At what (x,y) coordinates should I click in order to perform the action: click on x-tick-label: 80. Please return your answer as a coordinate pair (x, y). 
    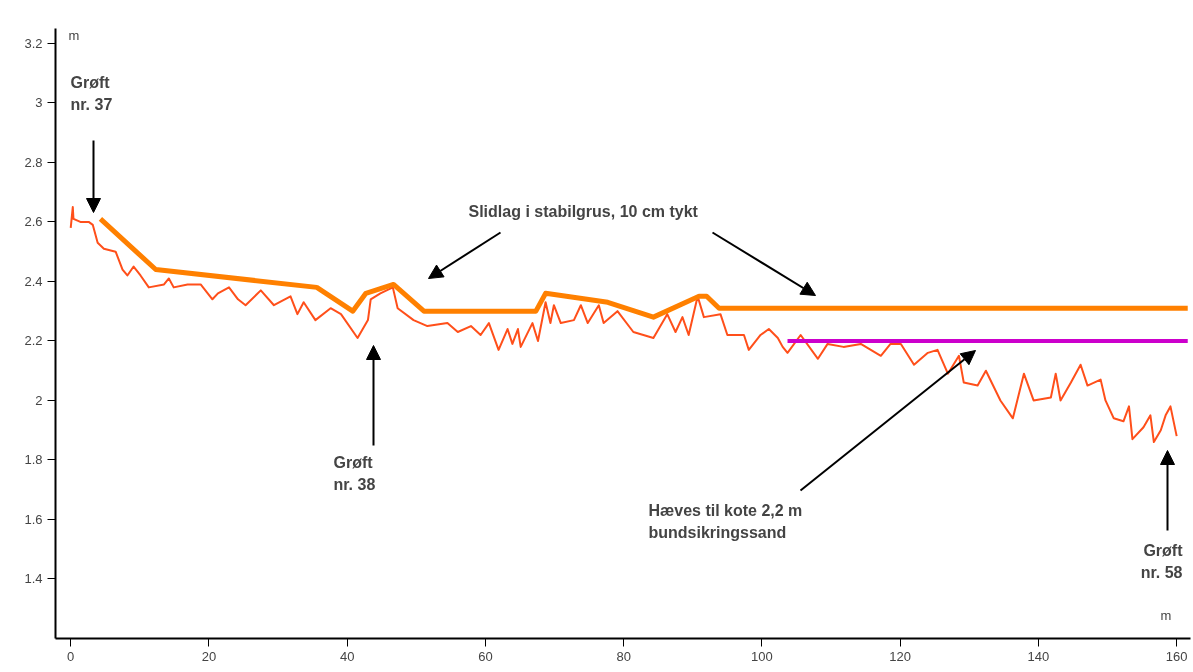
    Looking at the image, I should click on (623, 656).